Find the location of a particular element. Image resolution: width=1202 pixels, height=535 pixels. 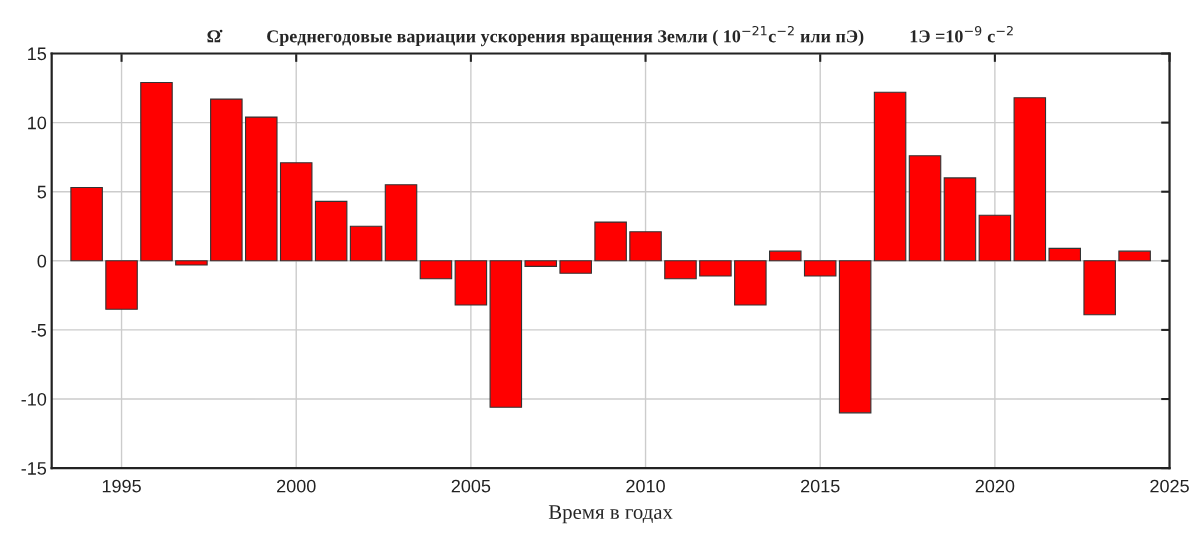

x-tick-label: 2015 is located at coordinates (820, 486).